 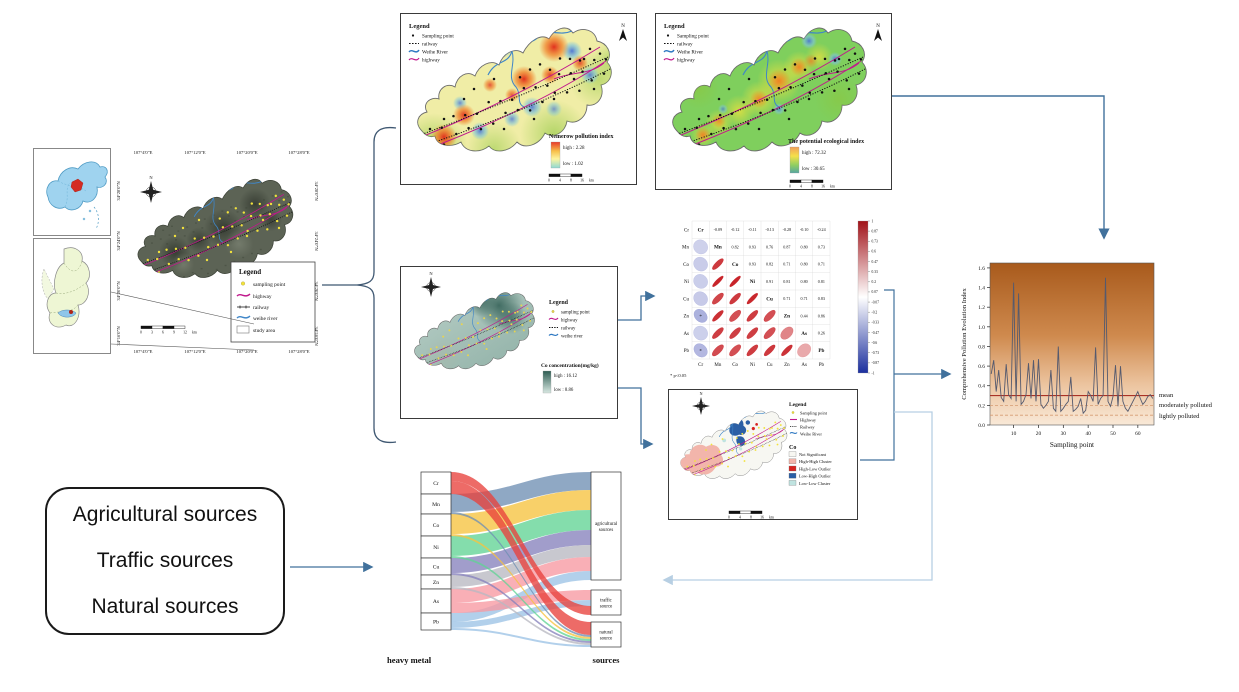 What do you see at coordinates (436, 583) in the screenshot?
I see `sankey-metal-label: Zn` at bounding box center [436, 583].